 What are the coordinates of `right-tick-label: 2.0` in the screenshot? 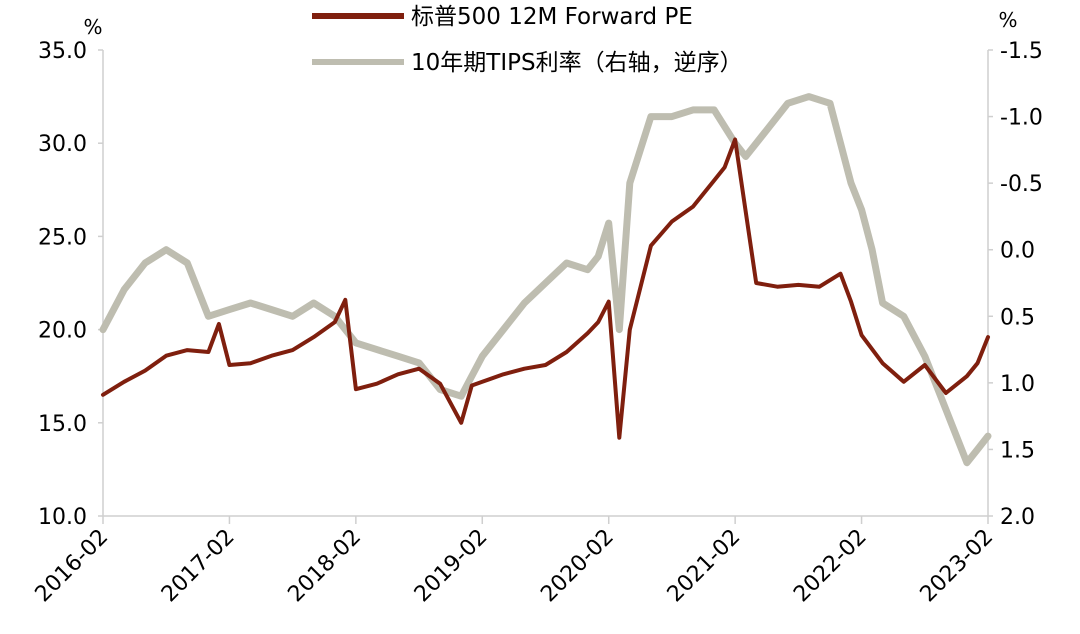 It's located at (1017, 517).